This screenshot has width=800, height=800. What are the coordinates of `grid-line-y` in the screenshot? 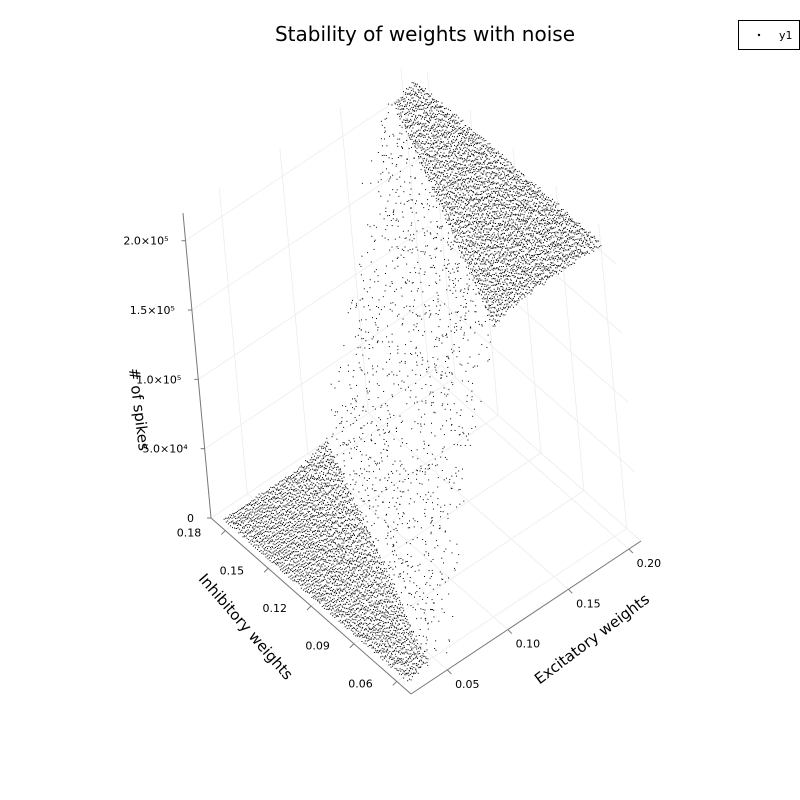 It's located at (383, 491).